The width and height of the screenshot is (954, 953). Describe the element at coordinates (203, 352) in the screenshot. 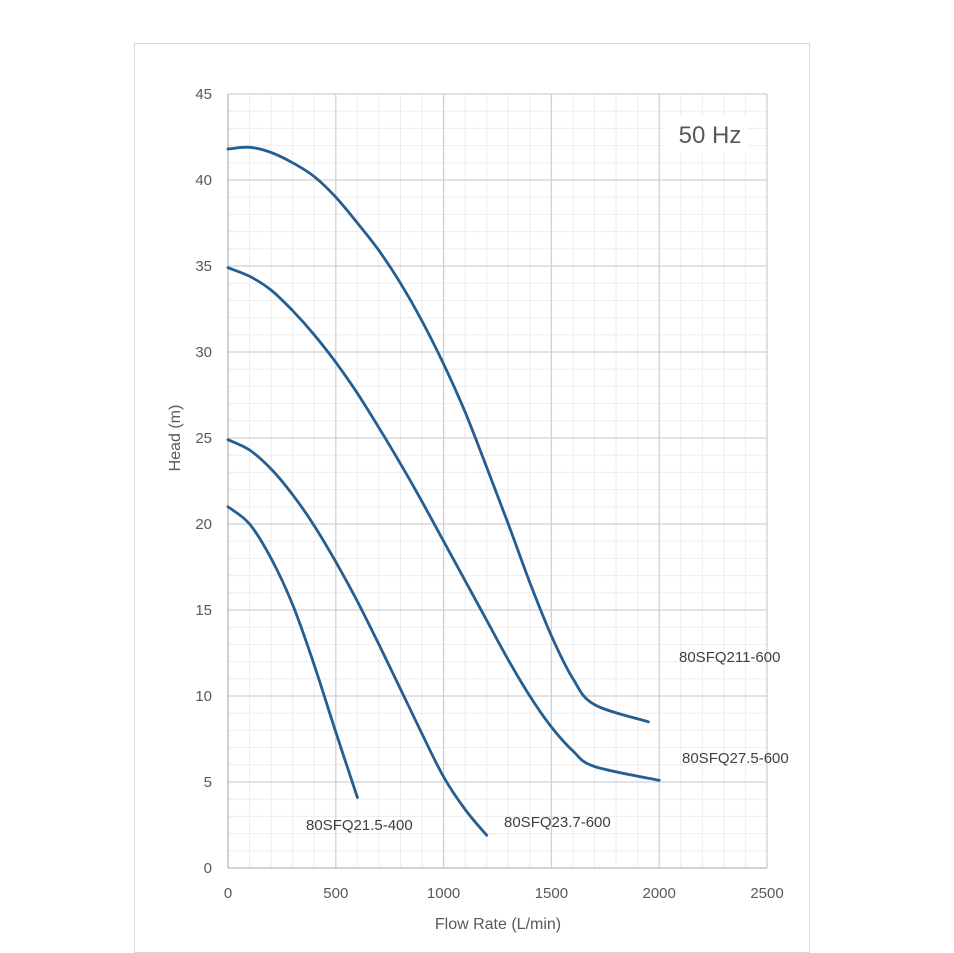

I see `y-tick-label: 30` at that location.